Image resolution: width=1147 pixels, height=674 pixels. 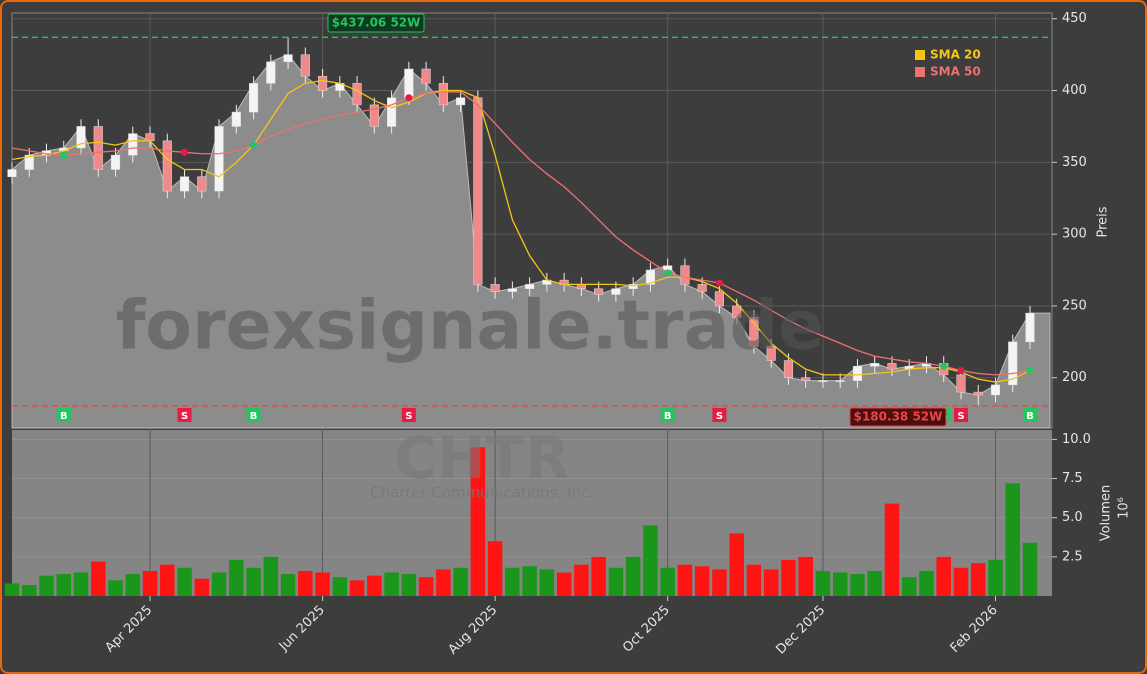 I want to click on y-tick-label: 400, so click(x=1074, y=90).